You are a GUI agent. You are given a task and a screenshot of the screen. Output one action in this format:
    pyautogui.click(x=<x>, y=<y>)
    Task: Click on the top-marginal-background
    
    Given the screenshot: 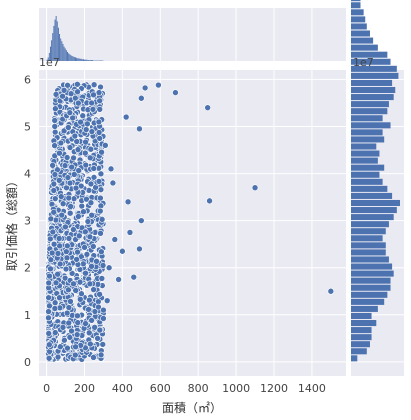 What is the action you would take?
    pyautogui.click(x=192, y=34)
    